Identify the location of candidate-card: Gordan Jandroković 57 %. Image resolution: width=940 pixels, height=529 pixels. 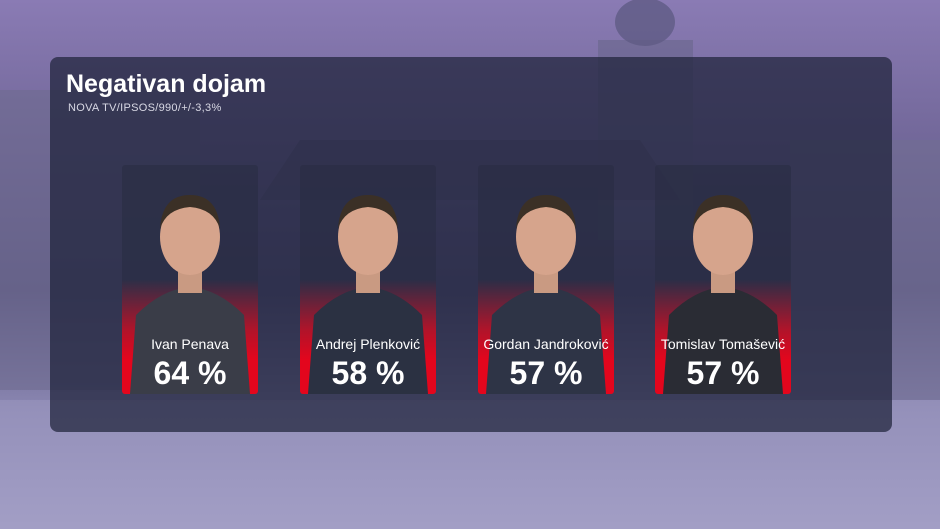
(546, 279).